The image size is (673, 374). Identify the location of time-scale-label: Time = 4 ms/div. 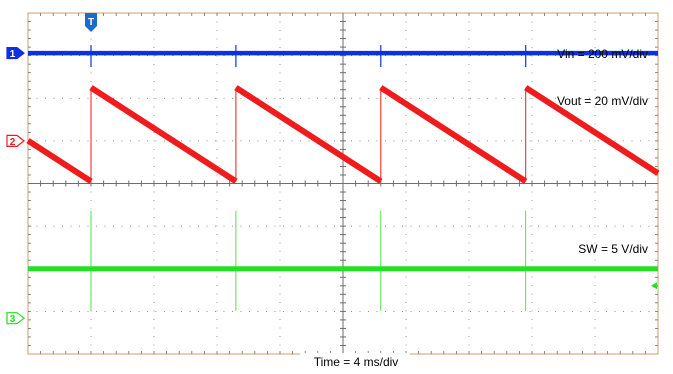
(356, 362).